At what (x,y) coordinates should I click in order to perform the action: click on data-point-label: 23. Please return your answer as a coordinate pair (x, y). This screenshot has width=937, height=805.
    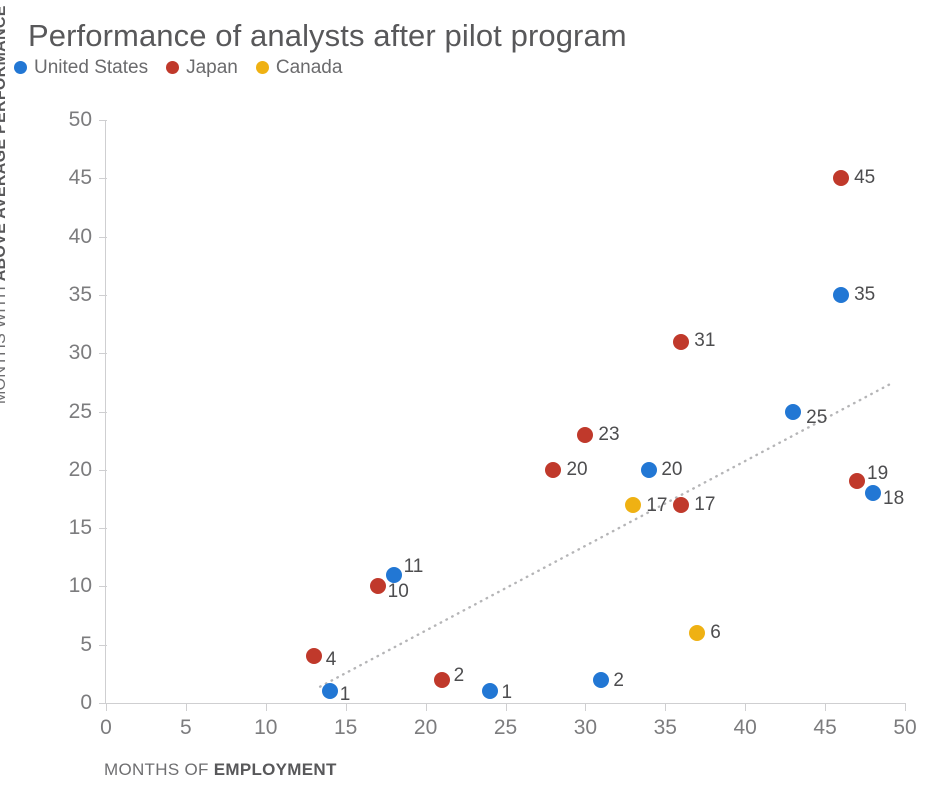
    Looking at the image, I should click on (609, 434).